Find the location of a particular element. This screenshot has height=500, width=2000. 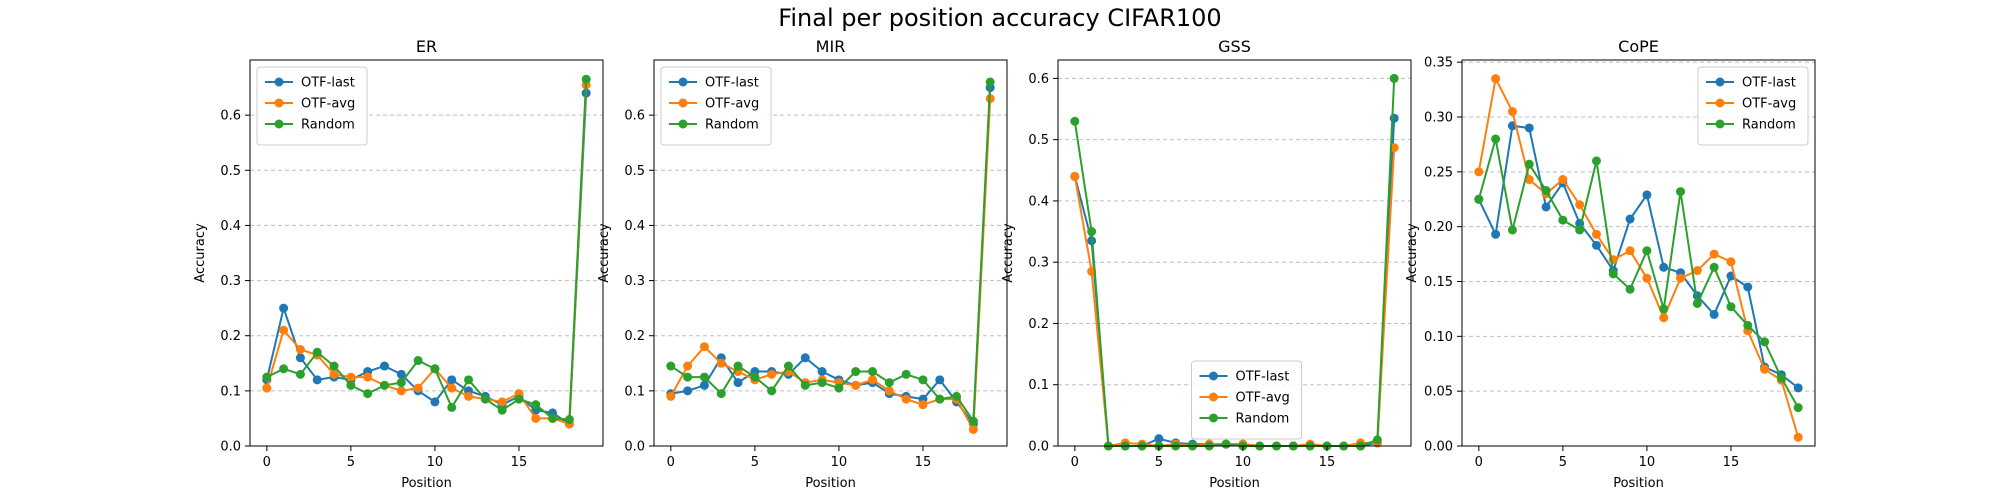

x-tick-label: 0 is located at coordinates (1075, 462).